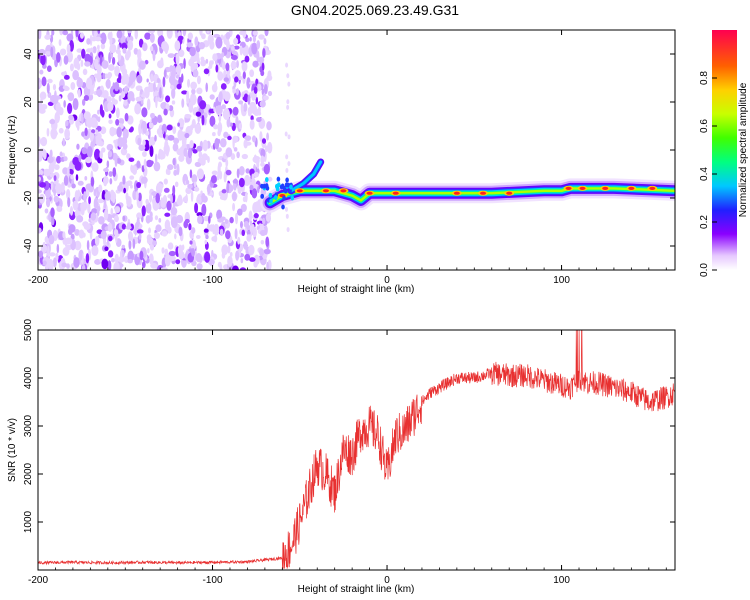 The width and height of the screenshot is (750, 600). Describe the element at coordinates (704, 78) in the screenshot. I see `colorbar-tick-label: 0.8` at that location.